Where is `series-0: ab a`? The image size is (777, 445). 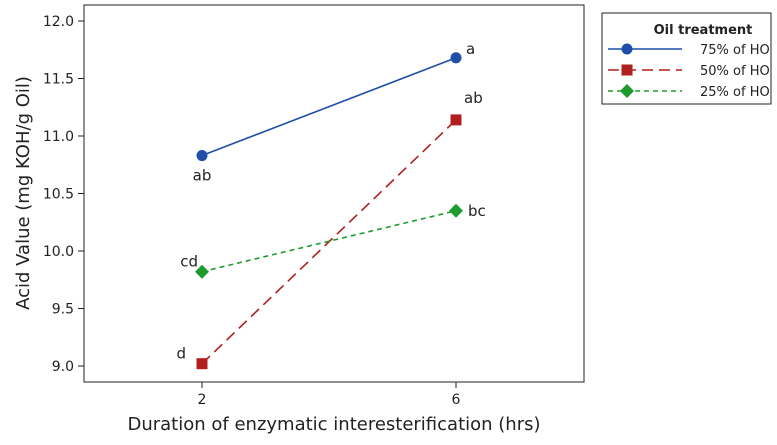
series-0: ab a is located at coordinates (334, 112).